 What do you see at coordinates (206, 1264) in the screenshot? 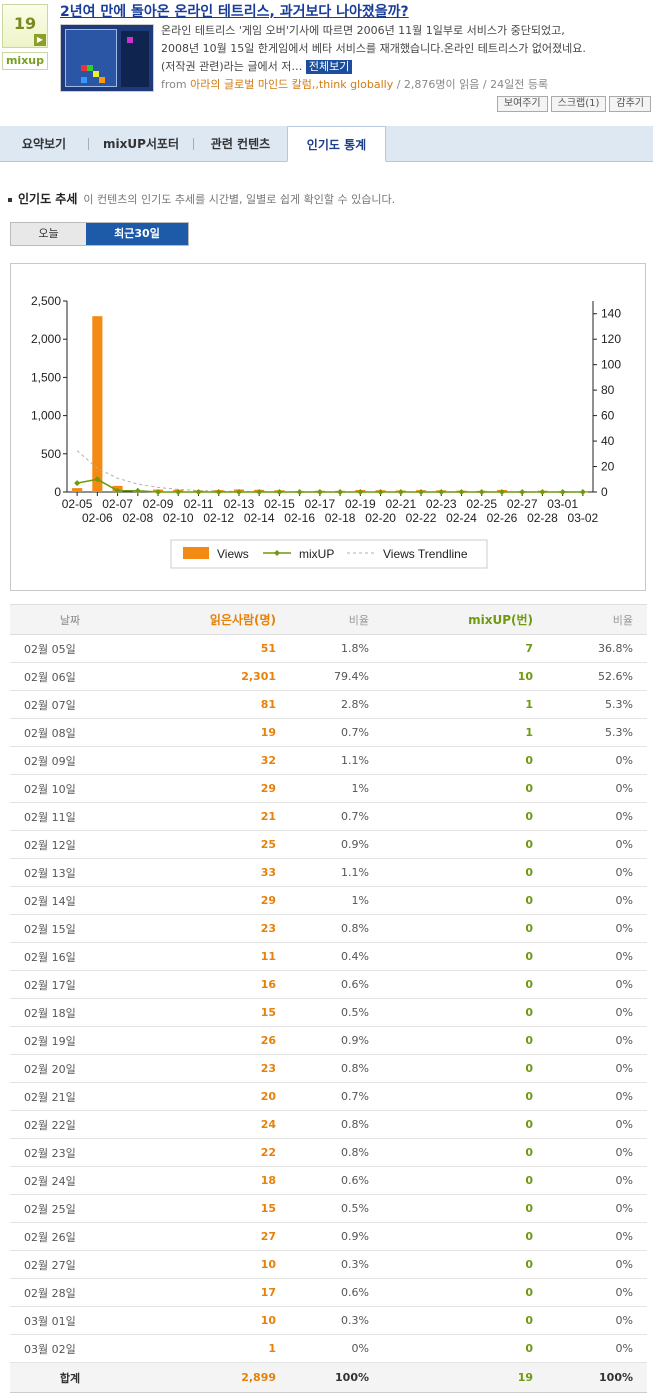
I see `cell-views: 10` at bounding box center [206, 1264].